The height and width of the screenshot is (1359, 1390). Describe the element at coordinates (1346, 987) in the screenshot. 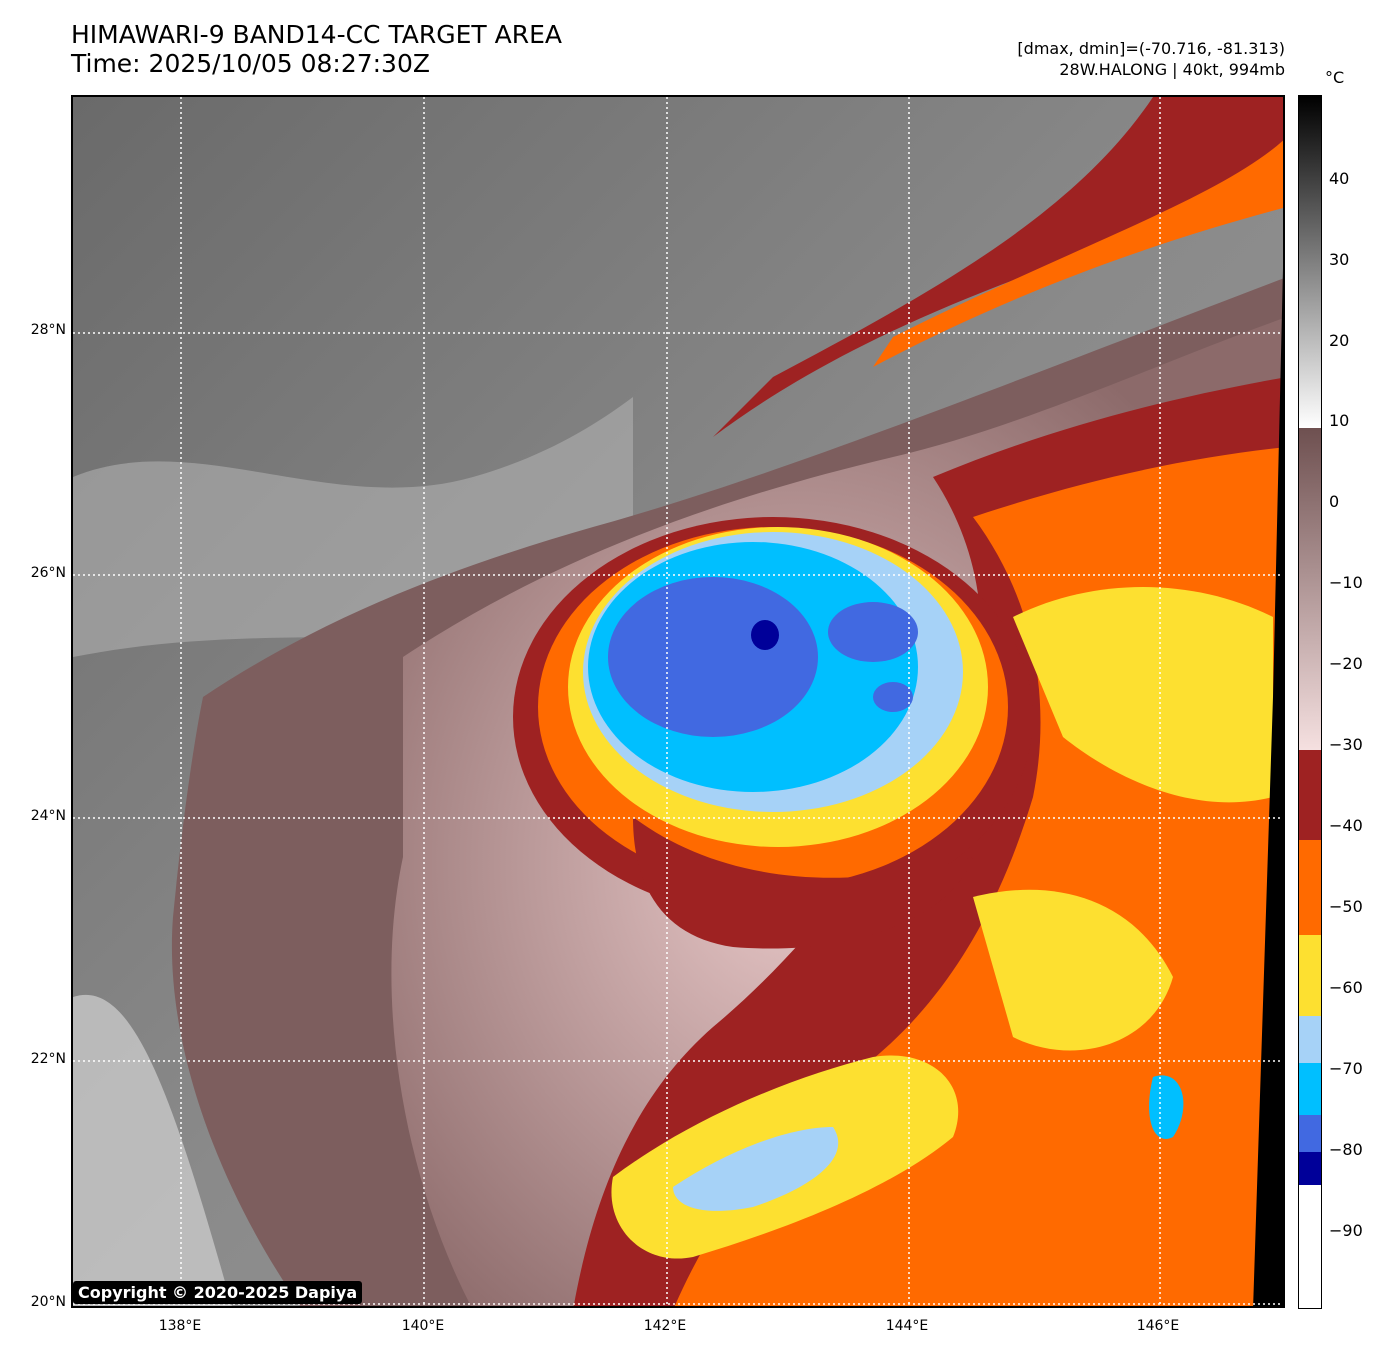

I see `colorbar-tick-minus60: −60` at that location.